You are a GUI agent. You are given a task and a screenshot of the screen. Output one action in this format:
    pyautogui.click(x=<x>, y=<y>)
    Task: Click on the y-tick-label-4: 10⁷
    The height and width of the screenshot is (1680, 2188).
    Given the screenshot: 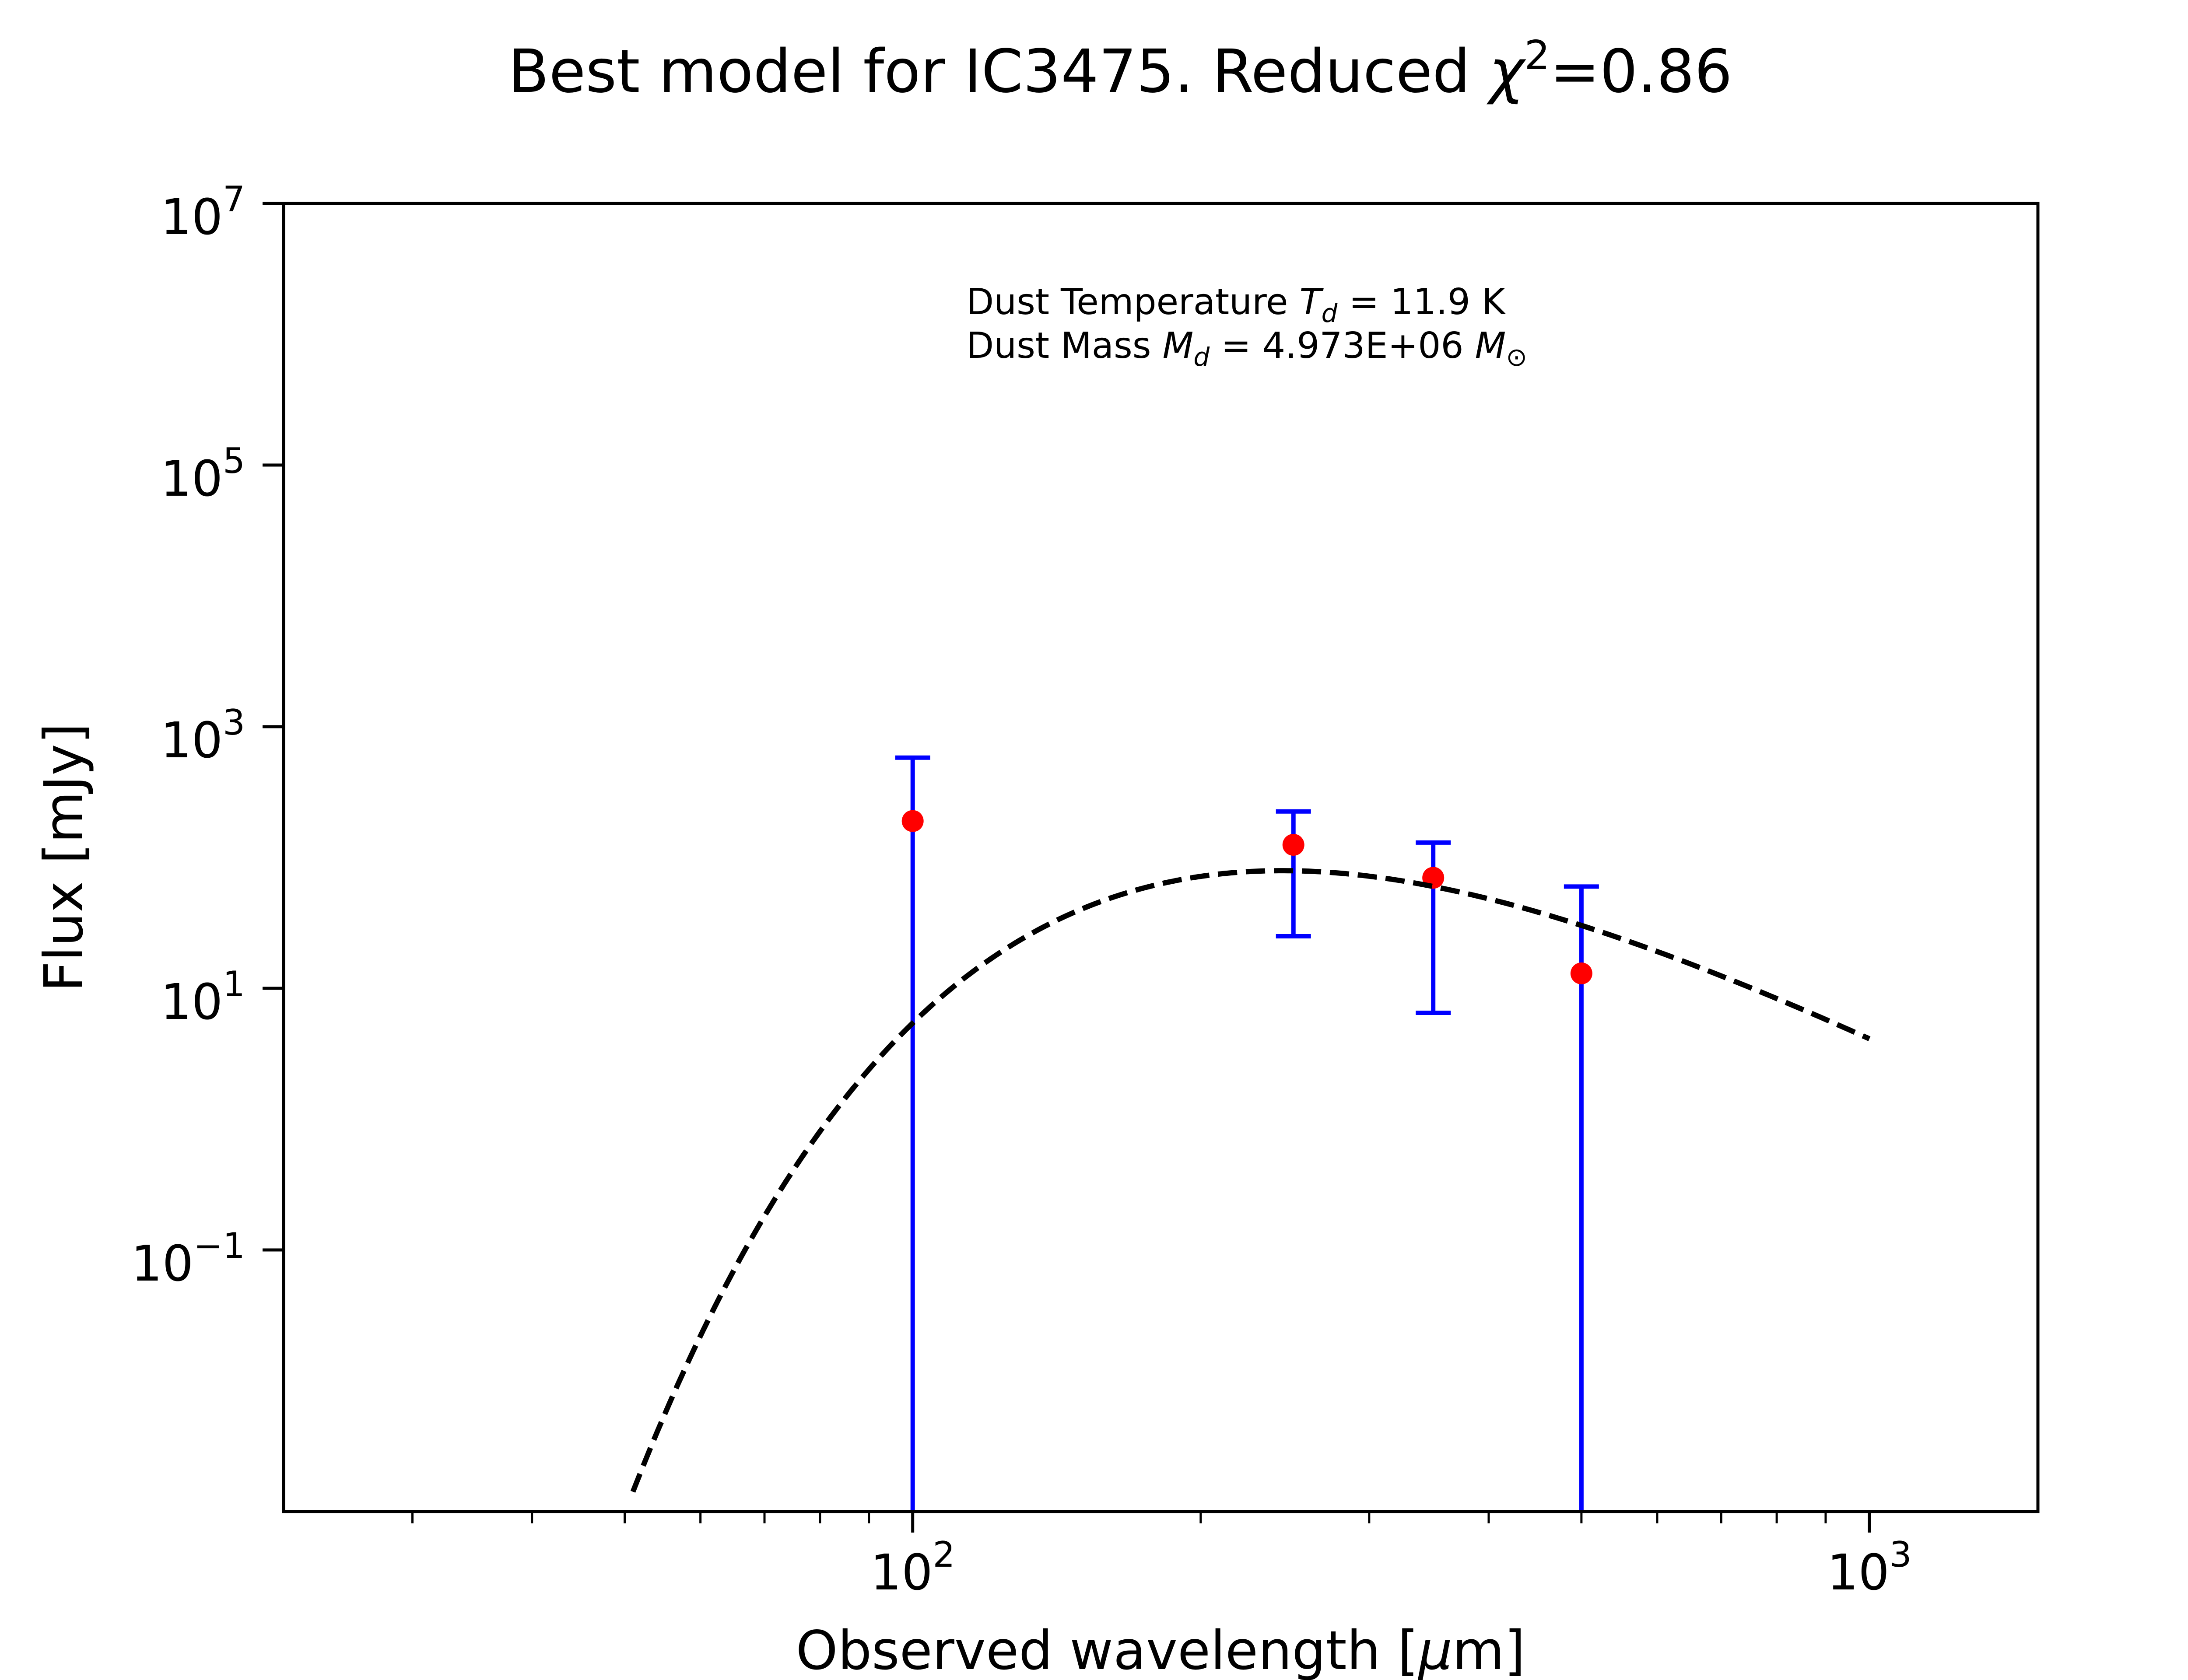 What is the action you would take?
    pyautogui.click(x=203, y=212)
    